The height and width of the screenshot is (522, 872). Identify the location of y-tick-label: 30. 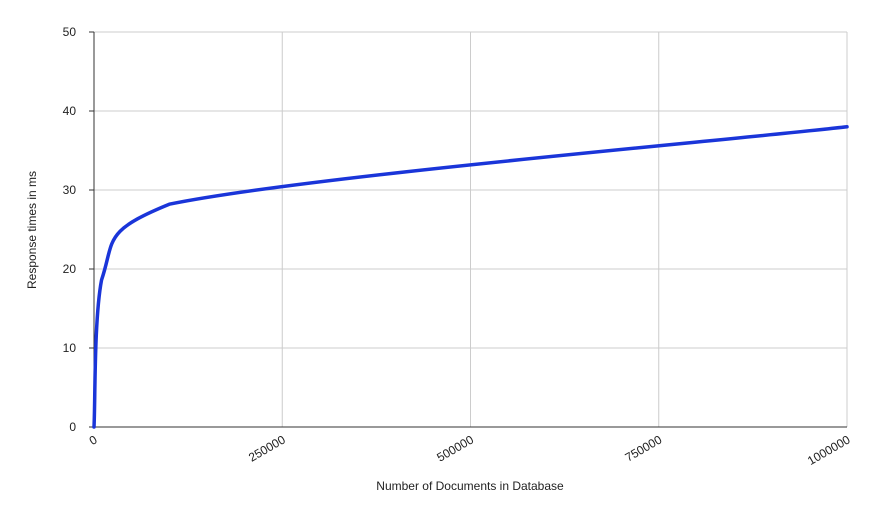
(70, 190).